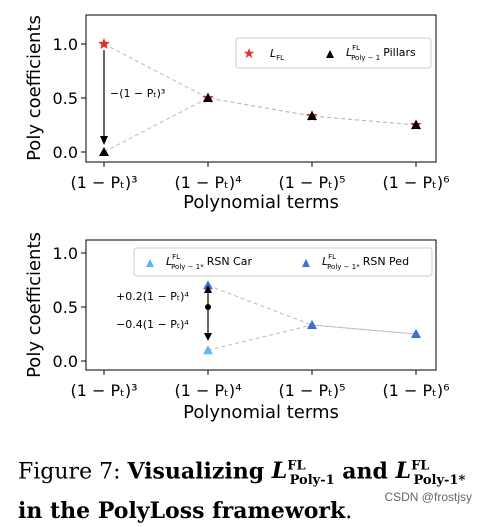  I want to click on top-legend-star-icon: ★, so click(249, 54).